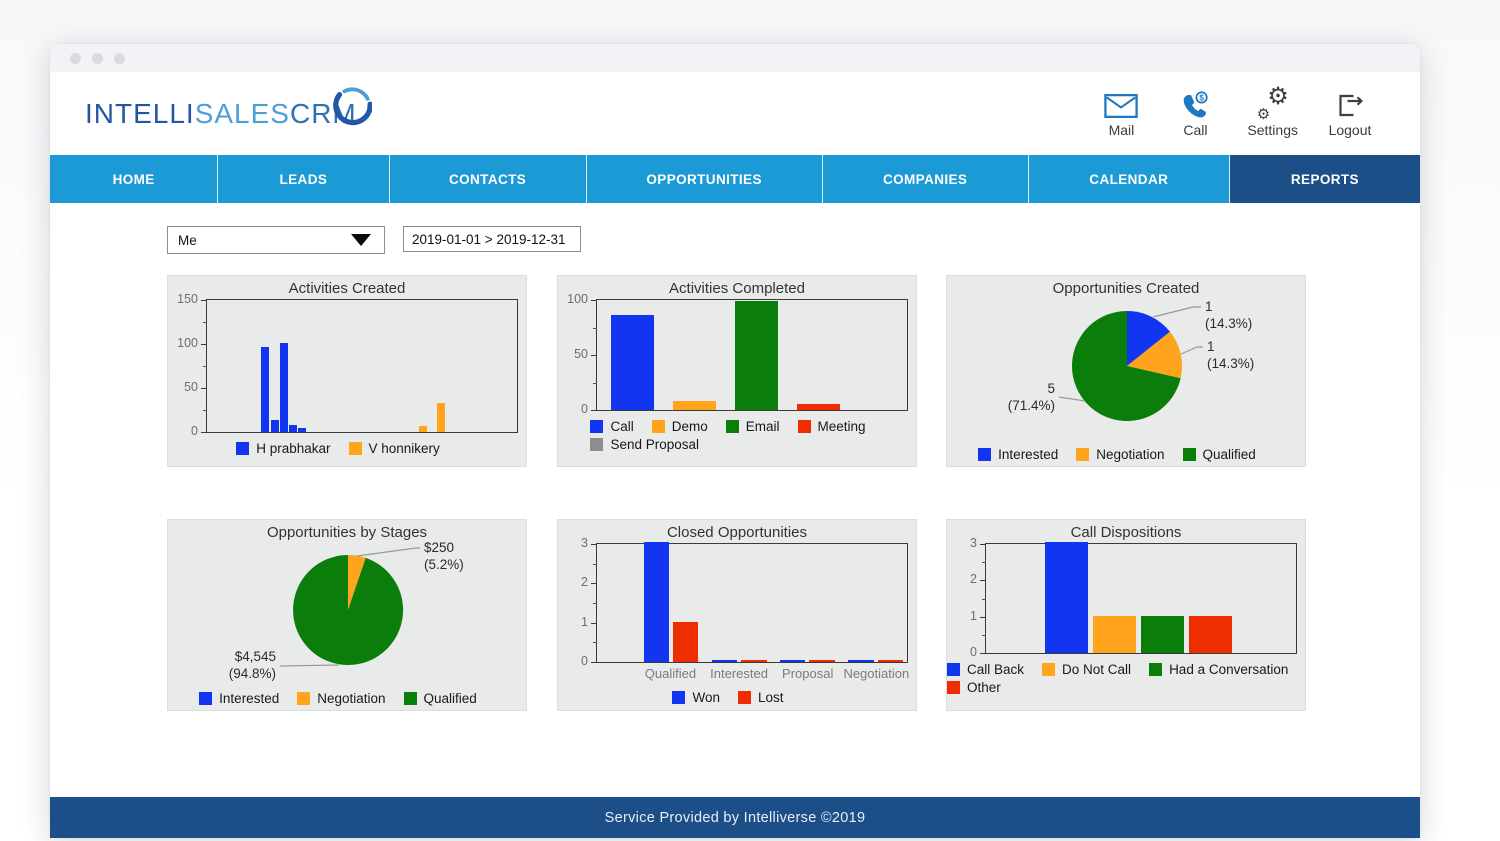 This screenshot has height=841, width=1500. I want to click on chart-legend: H prabhakar V honnikery, so click(347, 450).